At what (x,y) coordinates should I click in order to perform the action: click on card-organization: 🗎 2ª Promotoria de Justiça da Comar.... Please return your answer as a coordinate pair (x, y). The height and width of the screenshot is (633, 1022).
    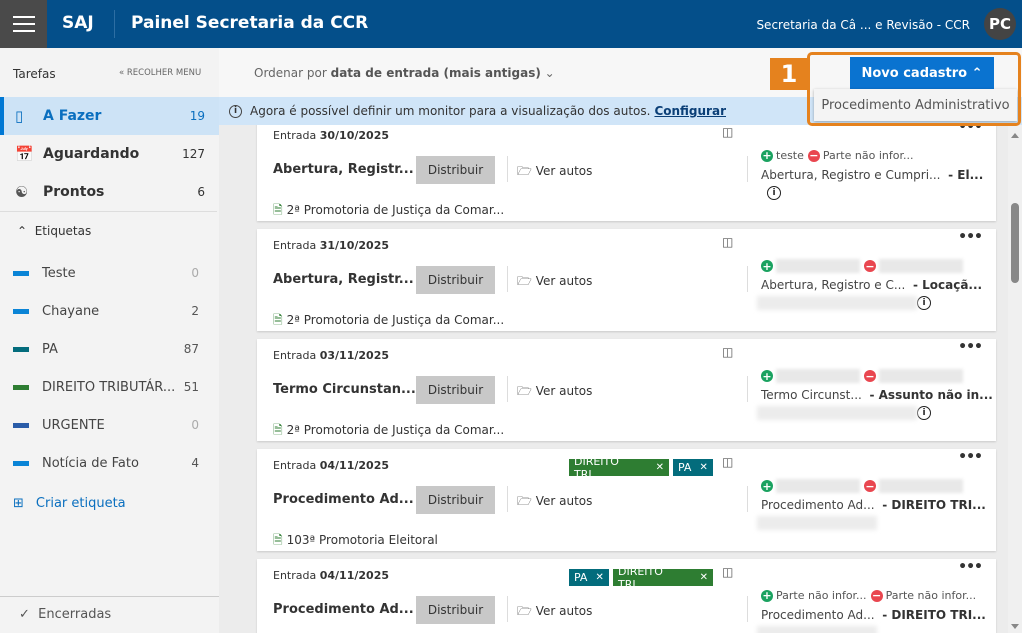
    Looking at the image, I should click on (388, 431).